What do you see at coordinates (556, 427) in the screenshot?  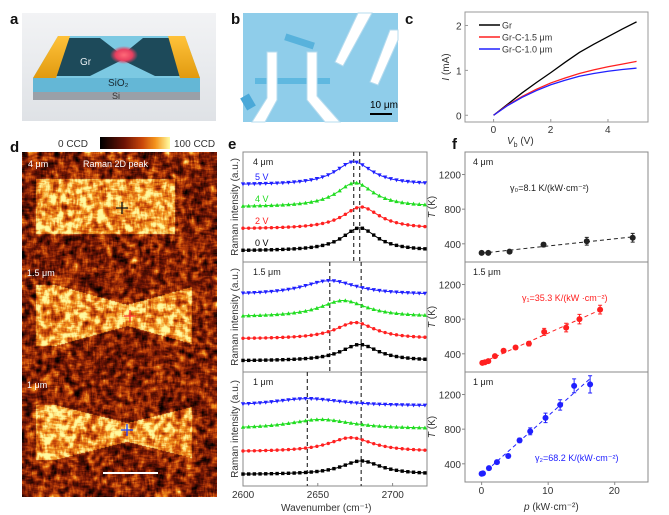 I see `temperature-subpanel-frame` at bounding box center [556, 427].